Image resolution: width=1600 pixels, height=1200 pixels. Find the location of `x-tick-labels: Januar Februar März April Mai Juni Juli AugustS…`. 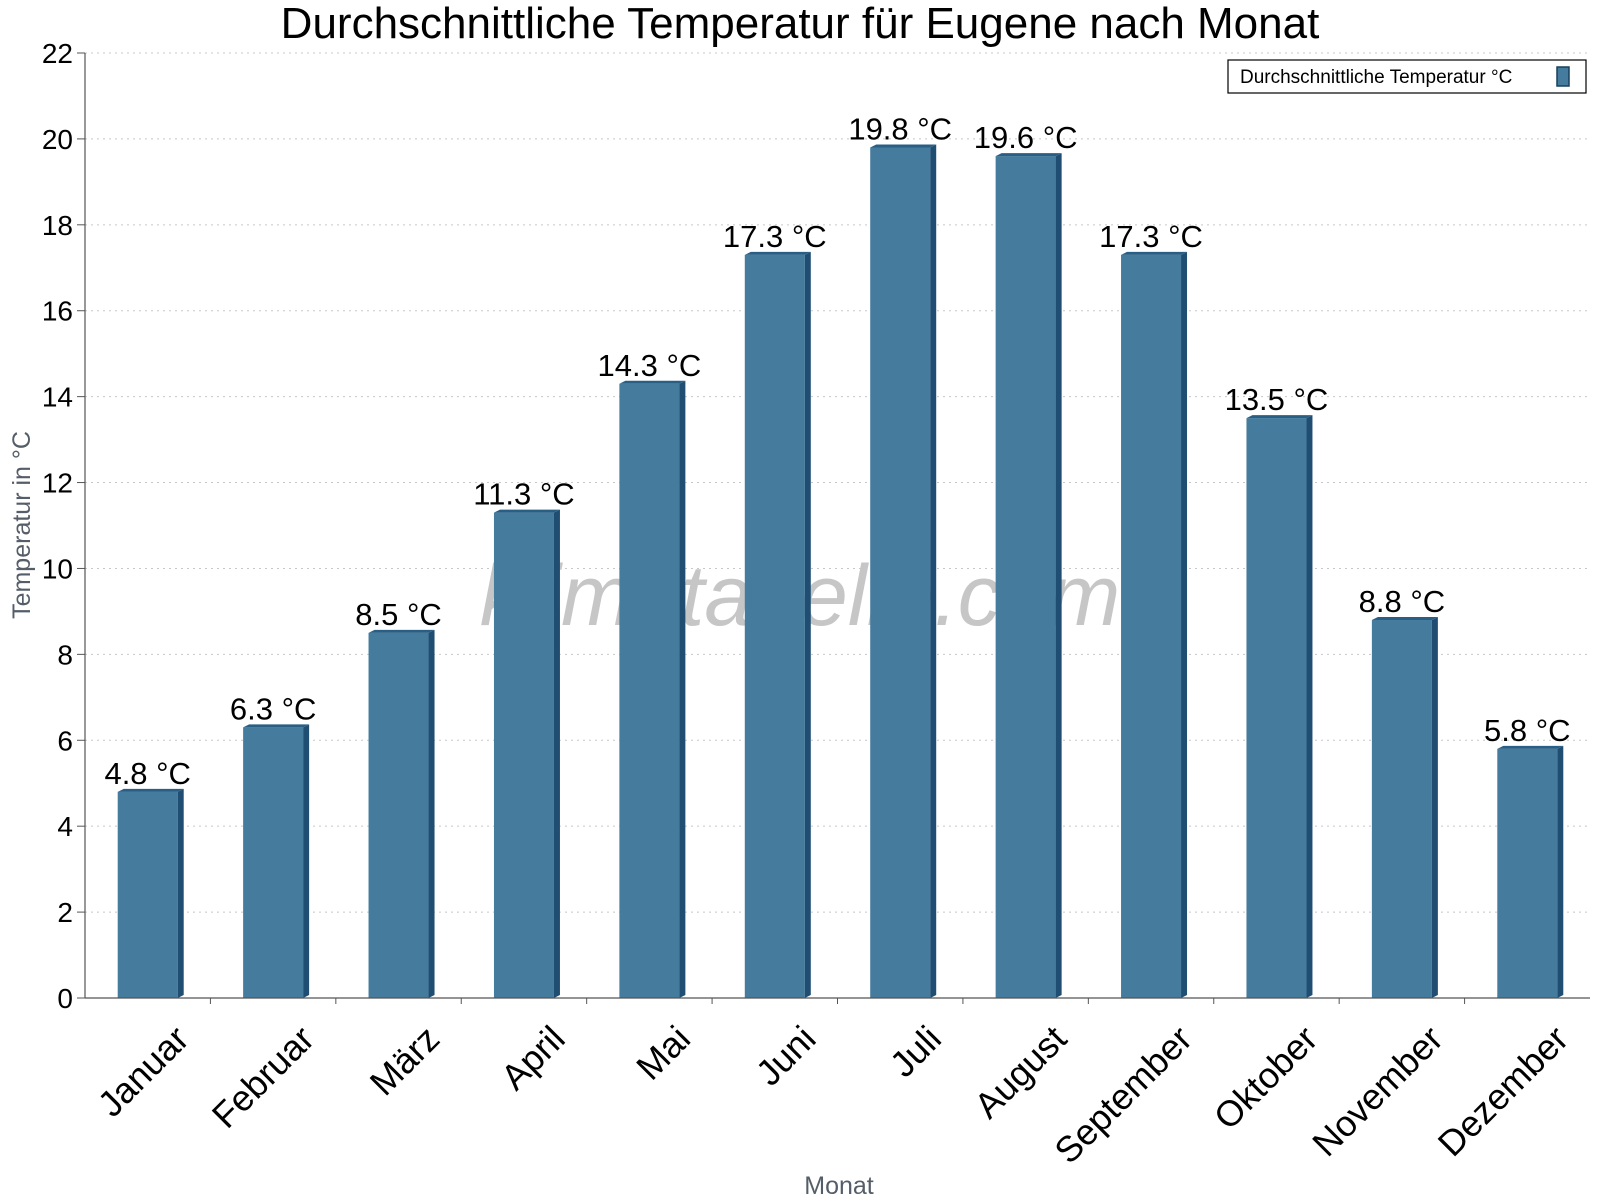

x-tick-labels: Januar Februar März April Mai Juni Juli AugustS… is located at coordinates (833, 1095).